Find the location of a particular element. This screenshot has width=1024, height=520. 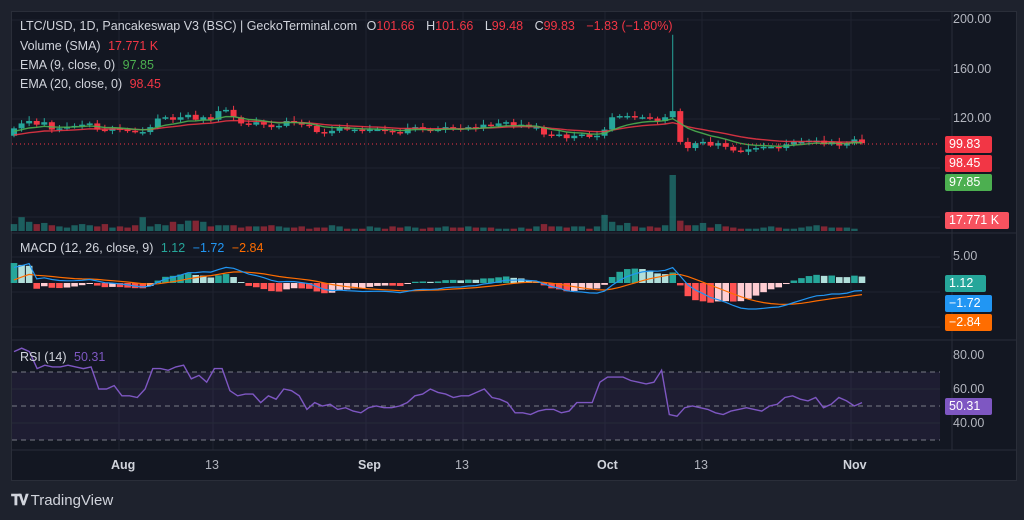

macd-line-value: −1.72 is located at coordinates (208, 248).